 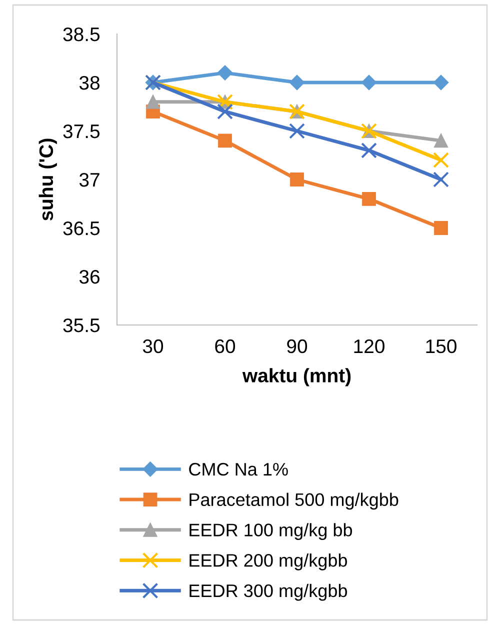 I want to click on legend-label: CMC Na 1%, so click(x=238, y=469).